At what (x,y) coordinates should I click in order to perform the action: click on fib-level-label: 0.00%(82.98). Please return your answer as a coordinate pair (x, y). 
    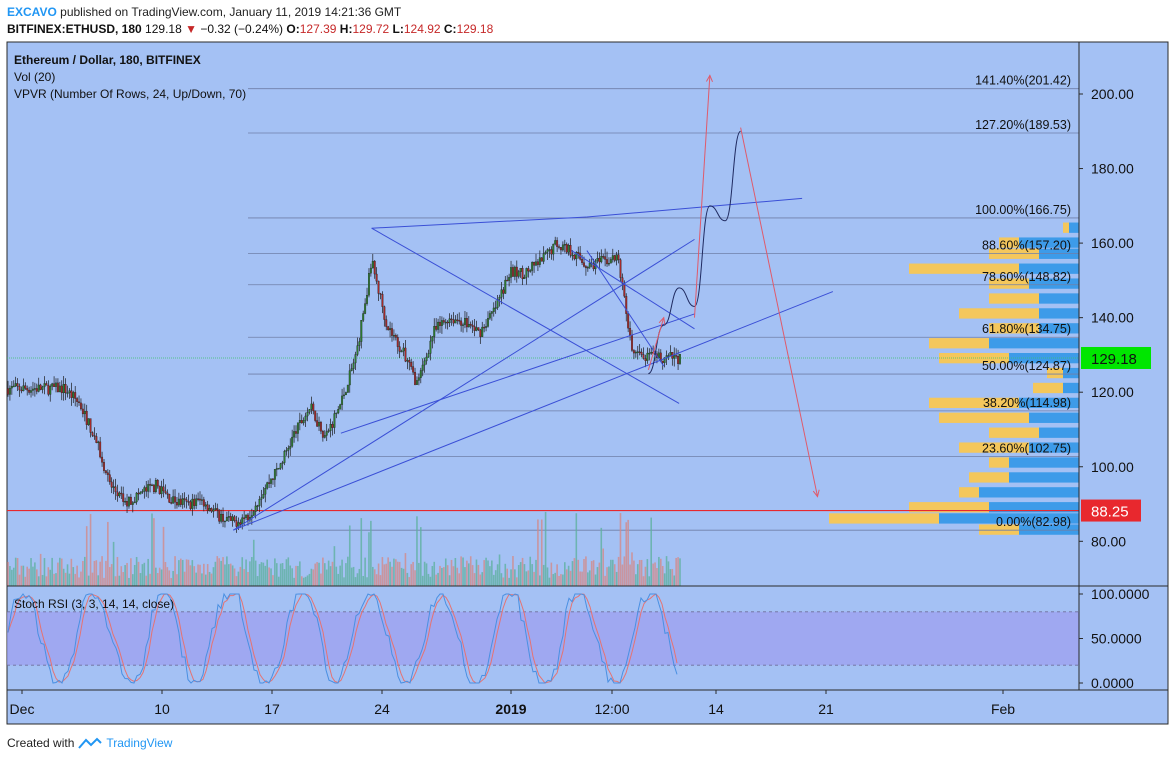
    Looking at the image, I should click on (1033, 522).